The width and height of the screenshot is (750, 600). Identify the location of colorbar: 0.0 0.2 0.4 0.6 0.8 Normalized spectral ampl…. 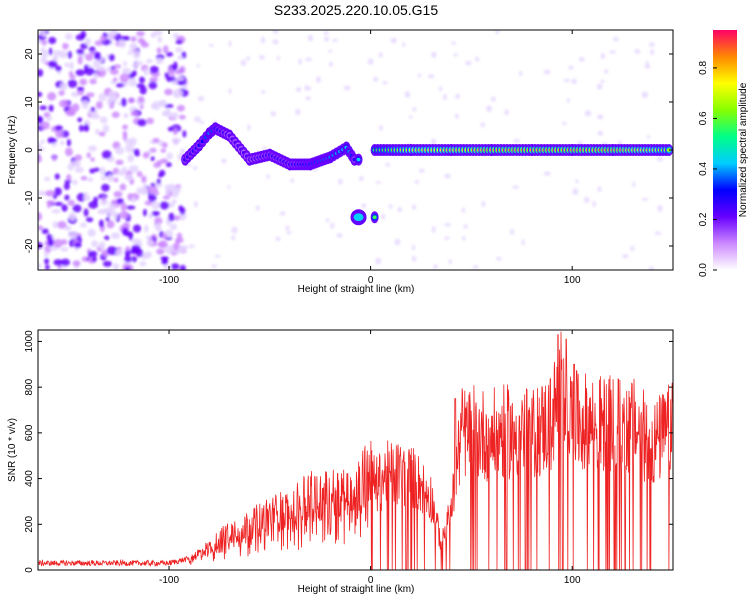
(723, 153).